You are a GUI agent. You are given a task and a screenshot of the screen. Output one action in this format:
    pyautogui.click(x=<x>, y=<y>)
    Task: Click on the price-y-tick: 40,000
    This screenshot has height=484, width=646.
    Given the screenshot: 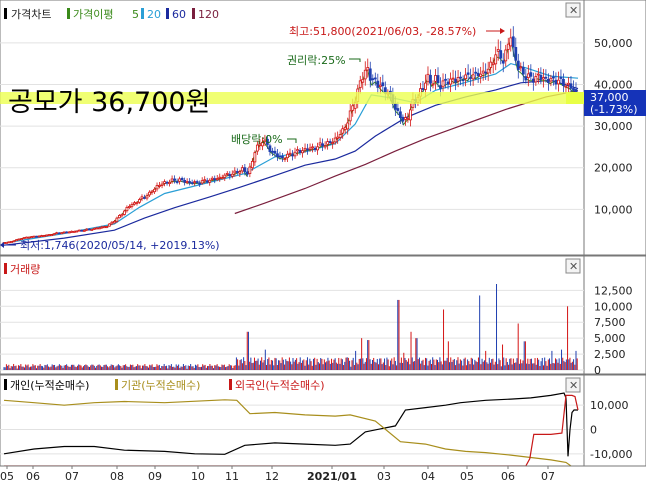 What is the action you would take?
    pyautogui.click(x=613, y=84)
    